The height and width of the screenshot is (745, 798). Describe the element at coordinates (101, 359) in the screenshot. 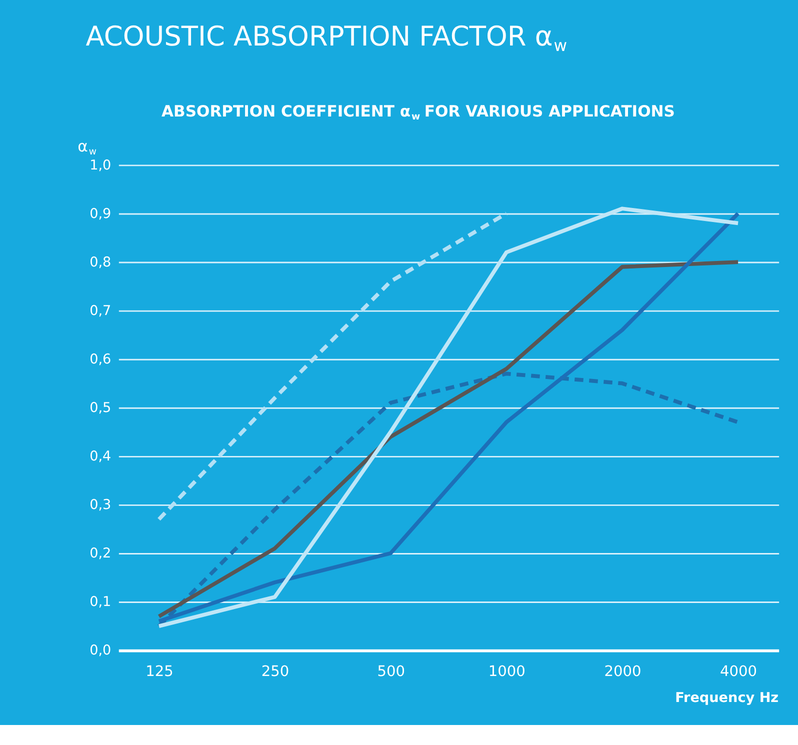

I see `y-tick-label: 0,6` at that location.